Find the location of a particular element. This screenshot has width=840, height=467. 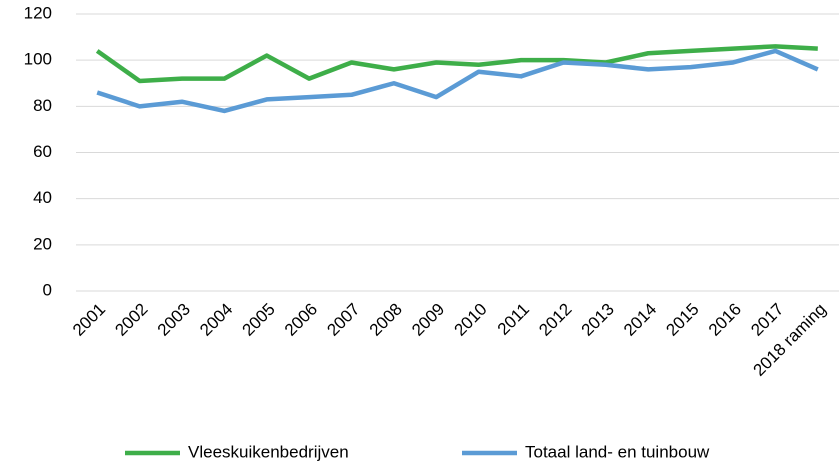

y-tick-label: 60 is located at coordinates (42, 151).